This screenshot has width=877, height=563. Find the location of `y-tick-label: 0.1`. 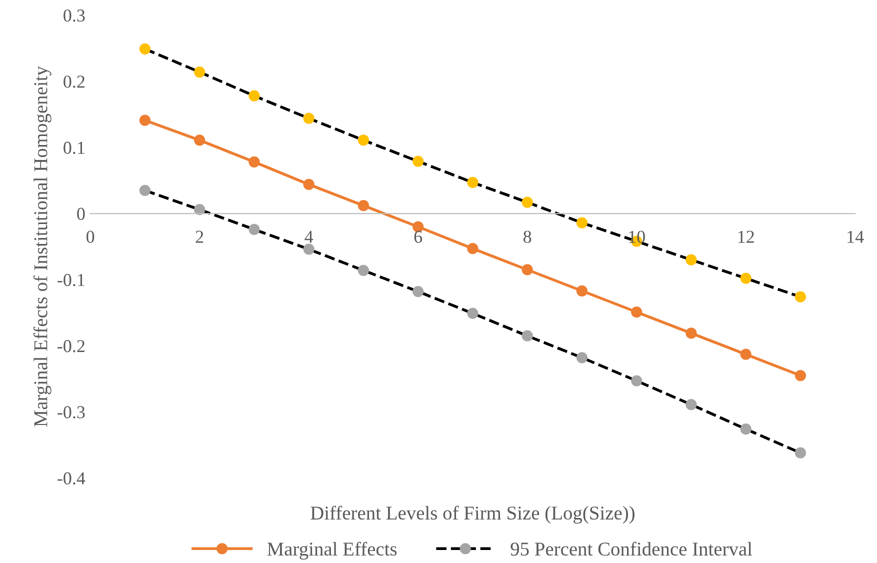

y-tick-label: 0.1 is located at coordinates (74, 148).